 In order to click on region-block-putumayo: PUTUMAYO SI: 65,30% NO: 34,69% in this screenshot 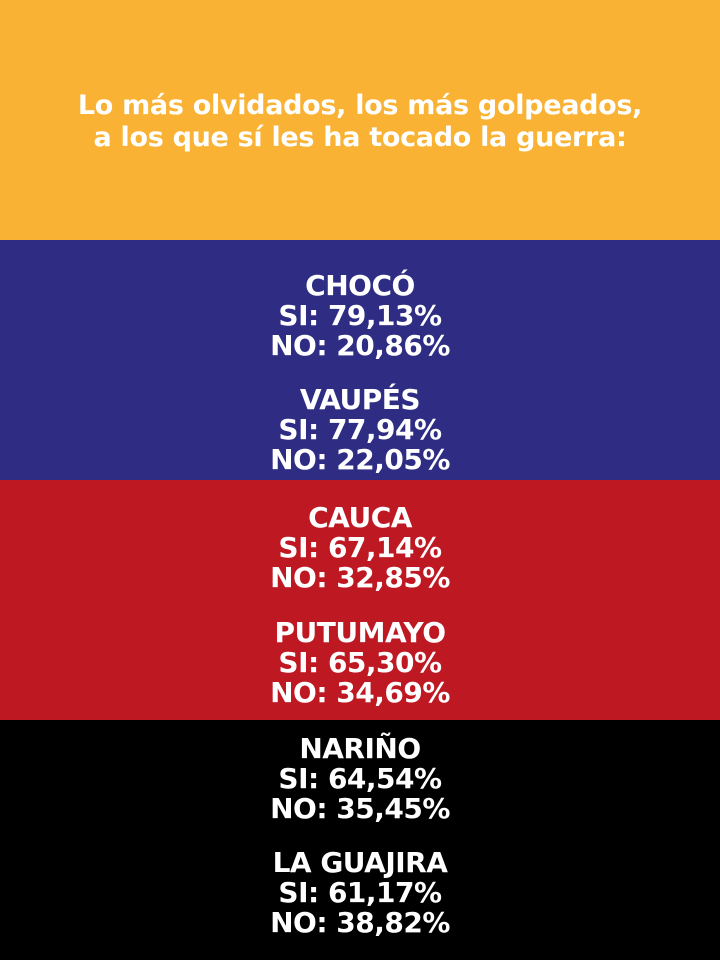, I will do `click(360, 663)`.